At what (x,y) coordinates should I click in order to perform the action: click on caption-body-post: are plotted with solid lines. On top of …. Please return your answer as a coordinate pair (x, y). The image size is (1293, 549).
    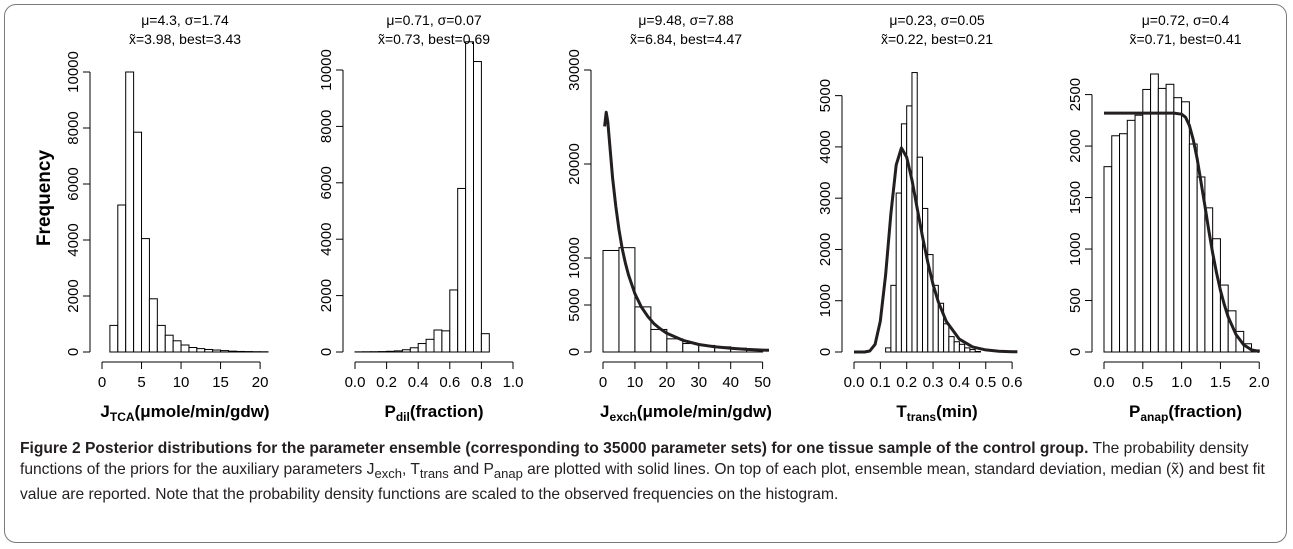
    Looking at the image, I should click on (642, 482).